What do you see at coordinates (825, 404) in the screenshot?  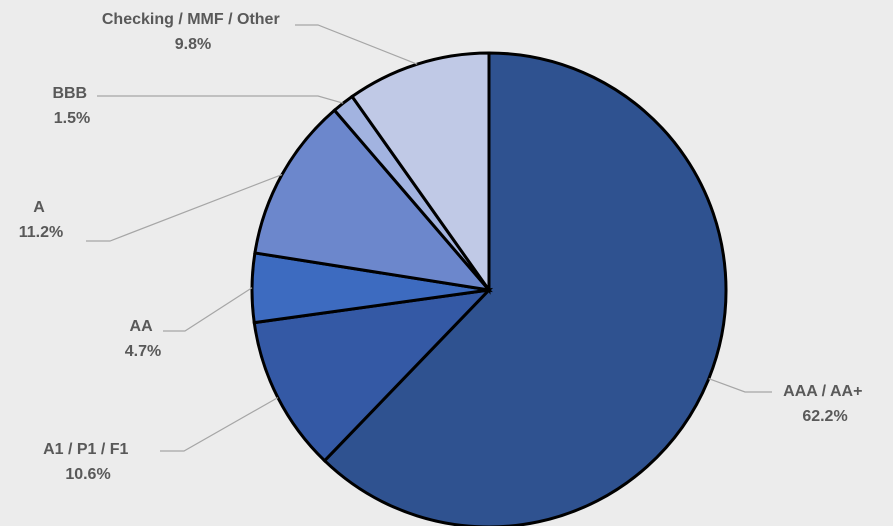 I see `label-aaa-aa-plus: AAA / AA+ 62.2%` at bounding box center [825, 404].